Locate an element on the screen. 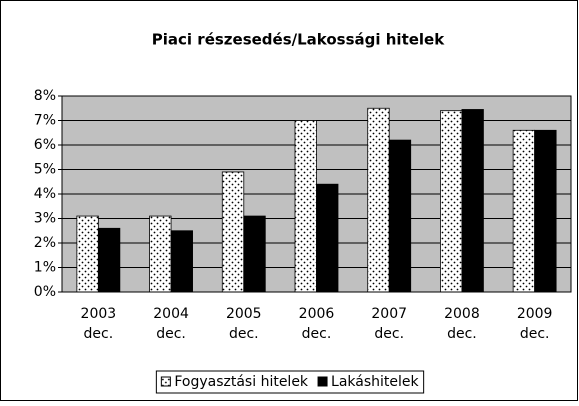 Image resolution: width=579 pixels, height=406 pixels. y-tick-label: 1% is located at coordinates (45, 268).